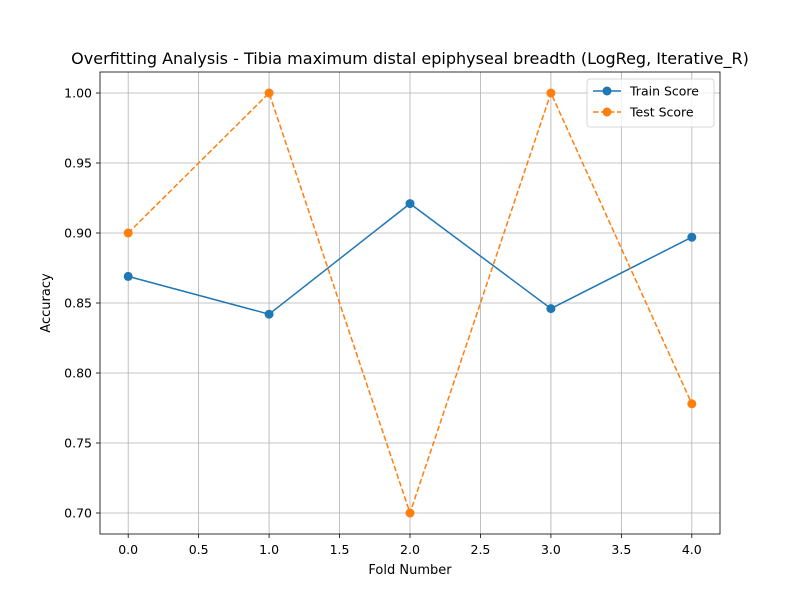  Describe the element at coordinates (128, 549) in the screenshot. I see `x-tick-label: 0.0` at that location.